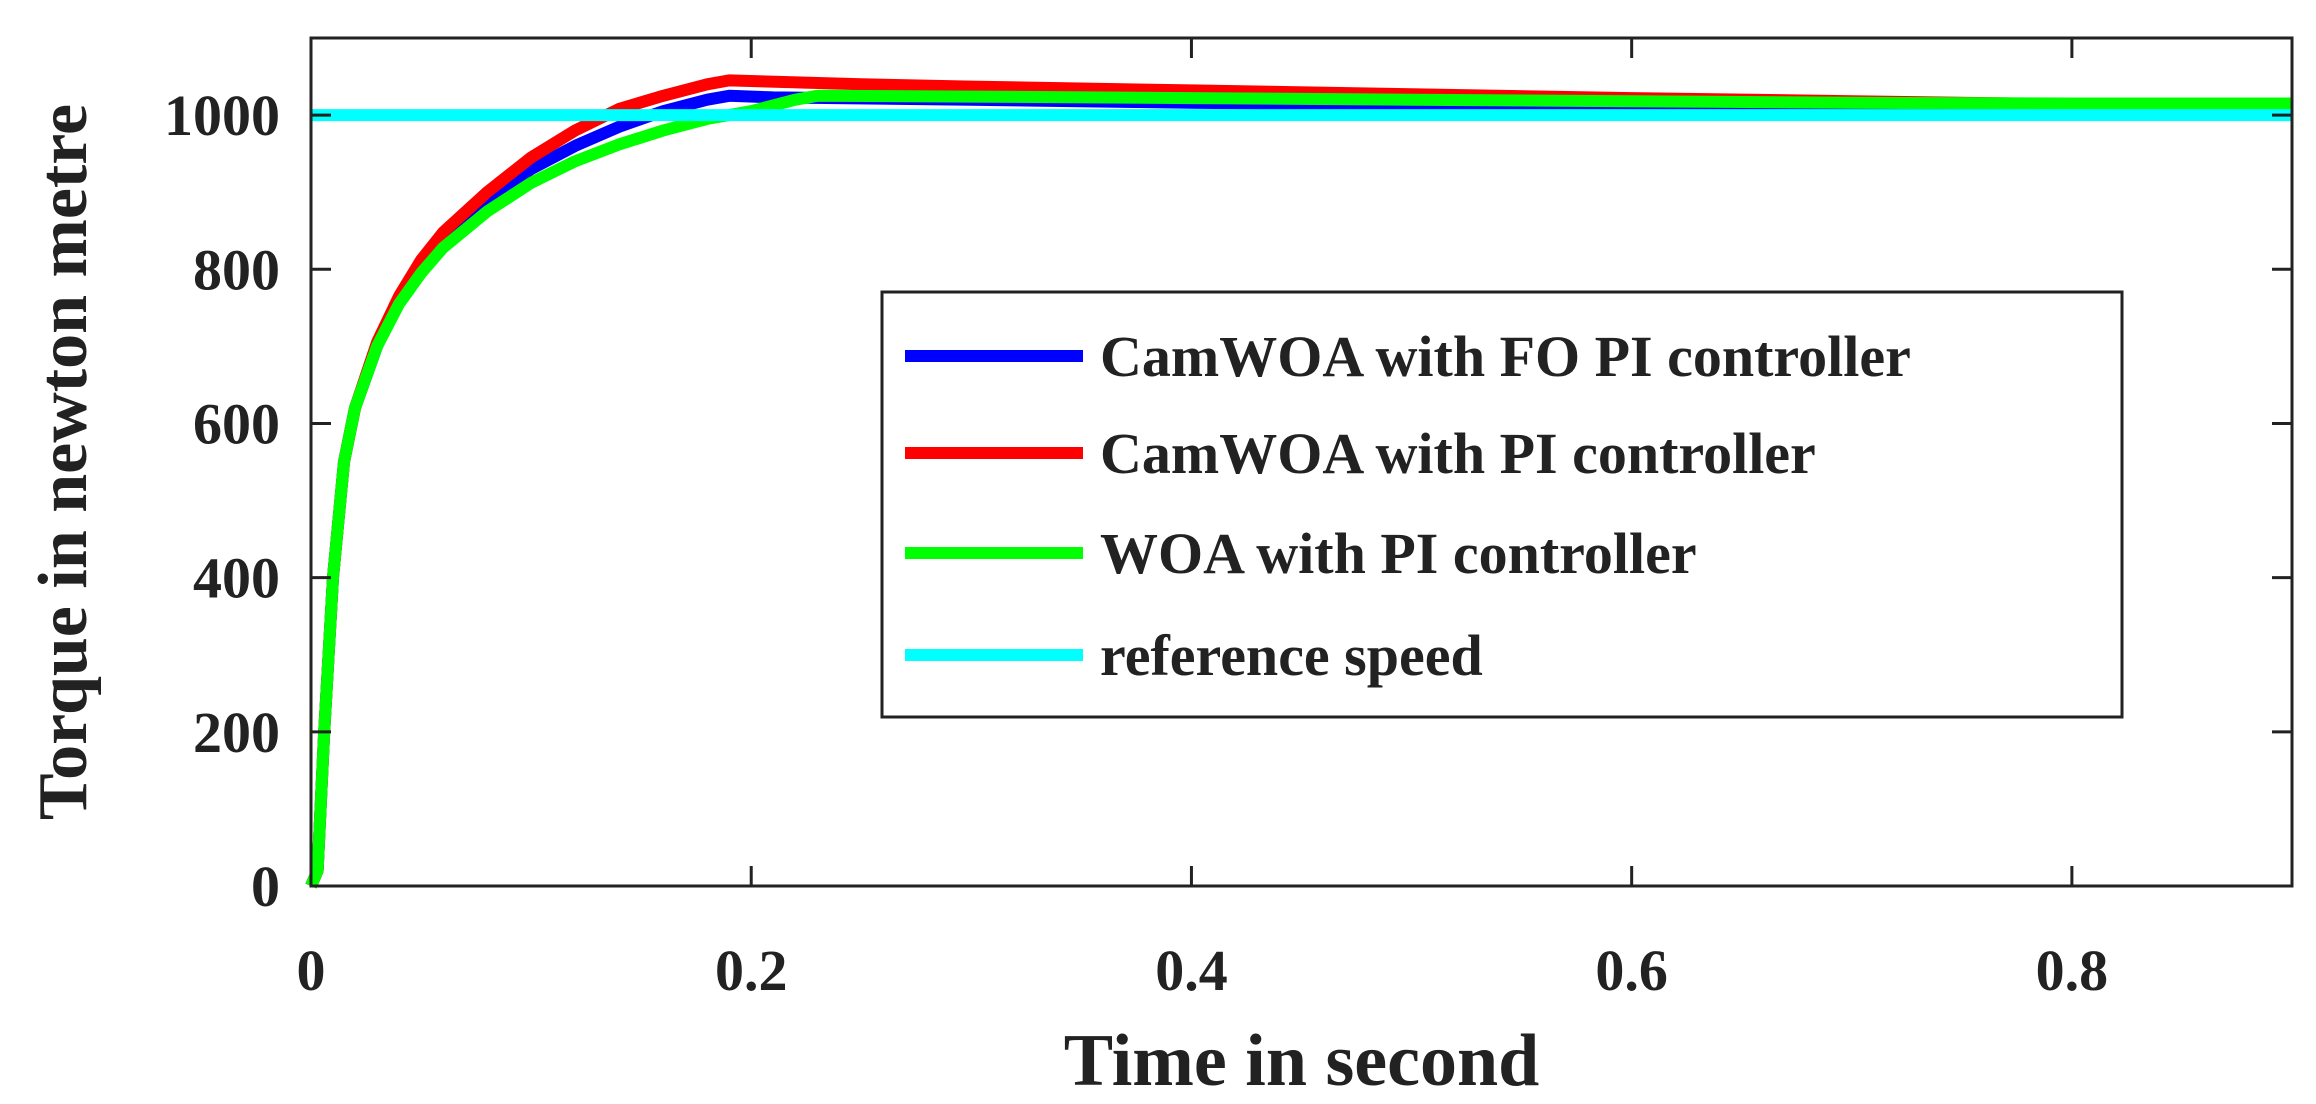 This screenshot has width=2316, height=1104. What do you see at coordinates (1191, 970) in the screenshot?
I see `x-tick-label: 0.4` at bounding box center [1191, 970].